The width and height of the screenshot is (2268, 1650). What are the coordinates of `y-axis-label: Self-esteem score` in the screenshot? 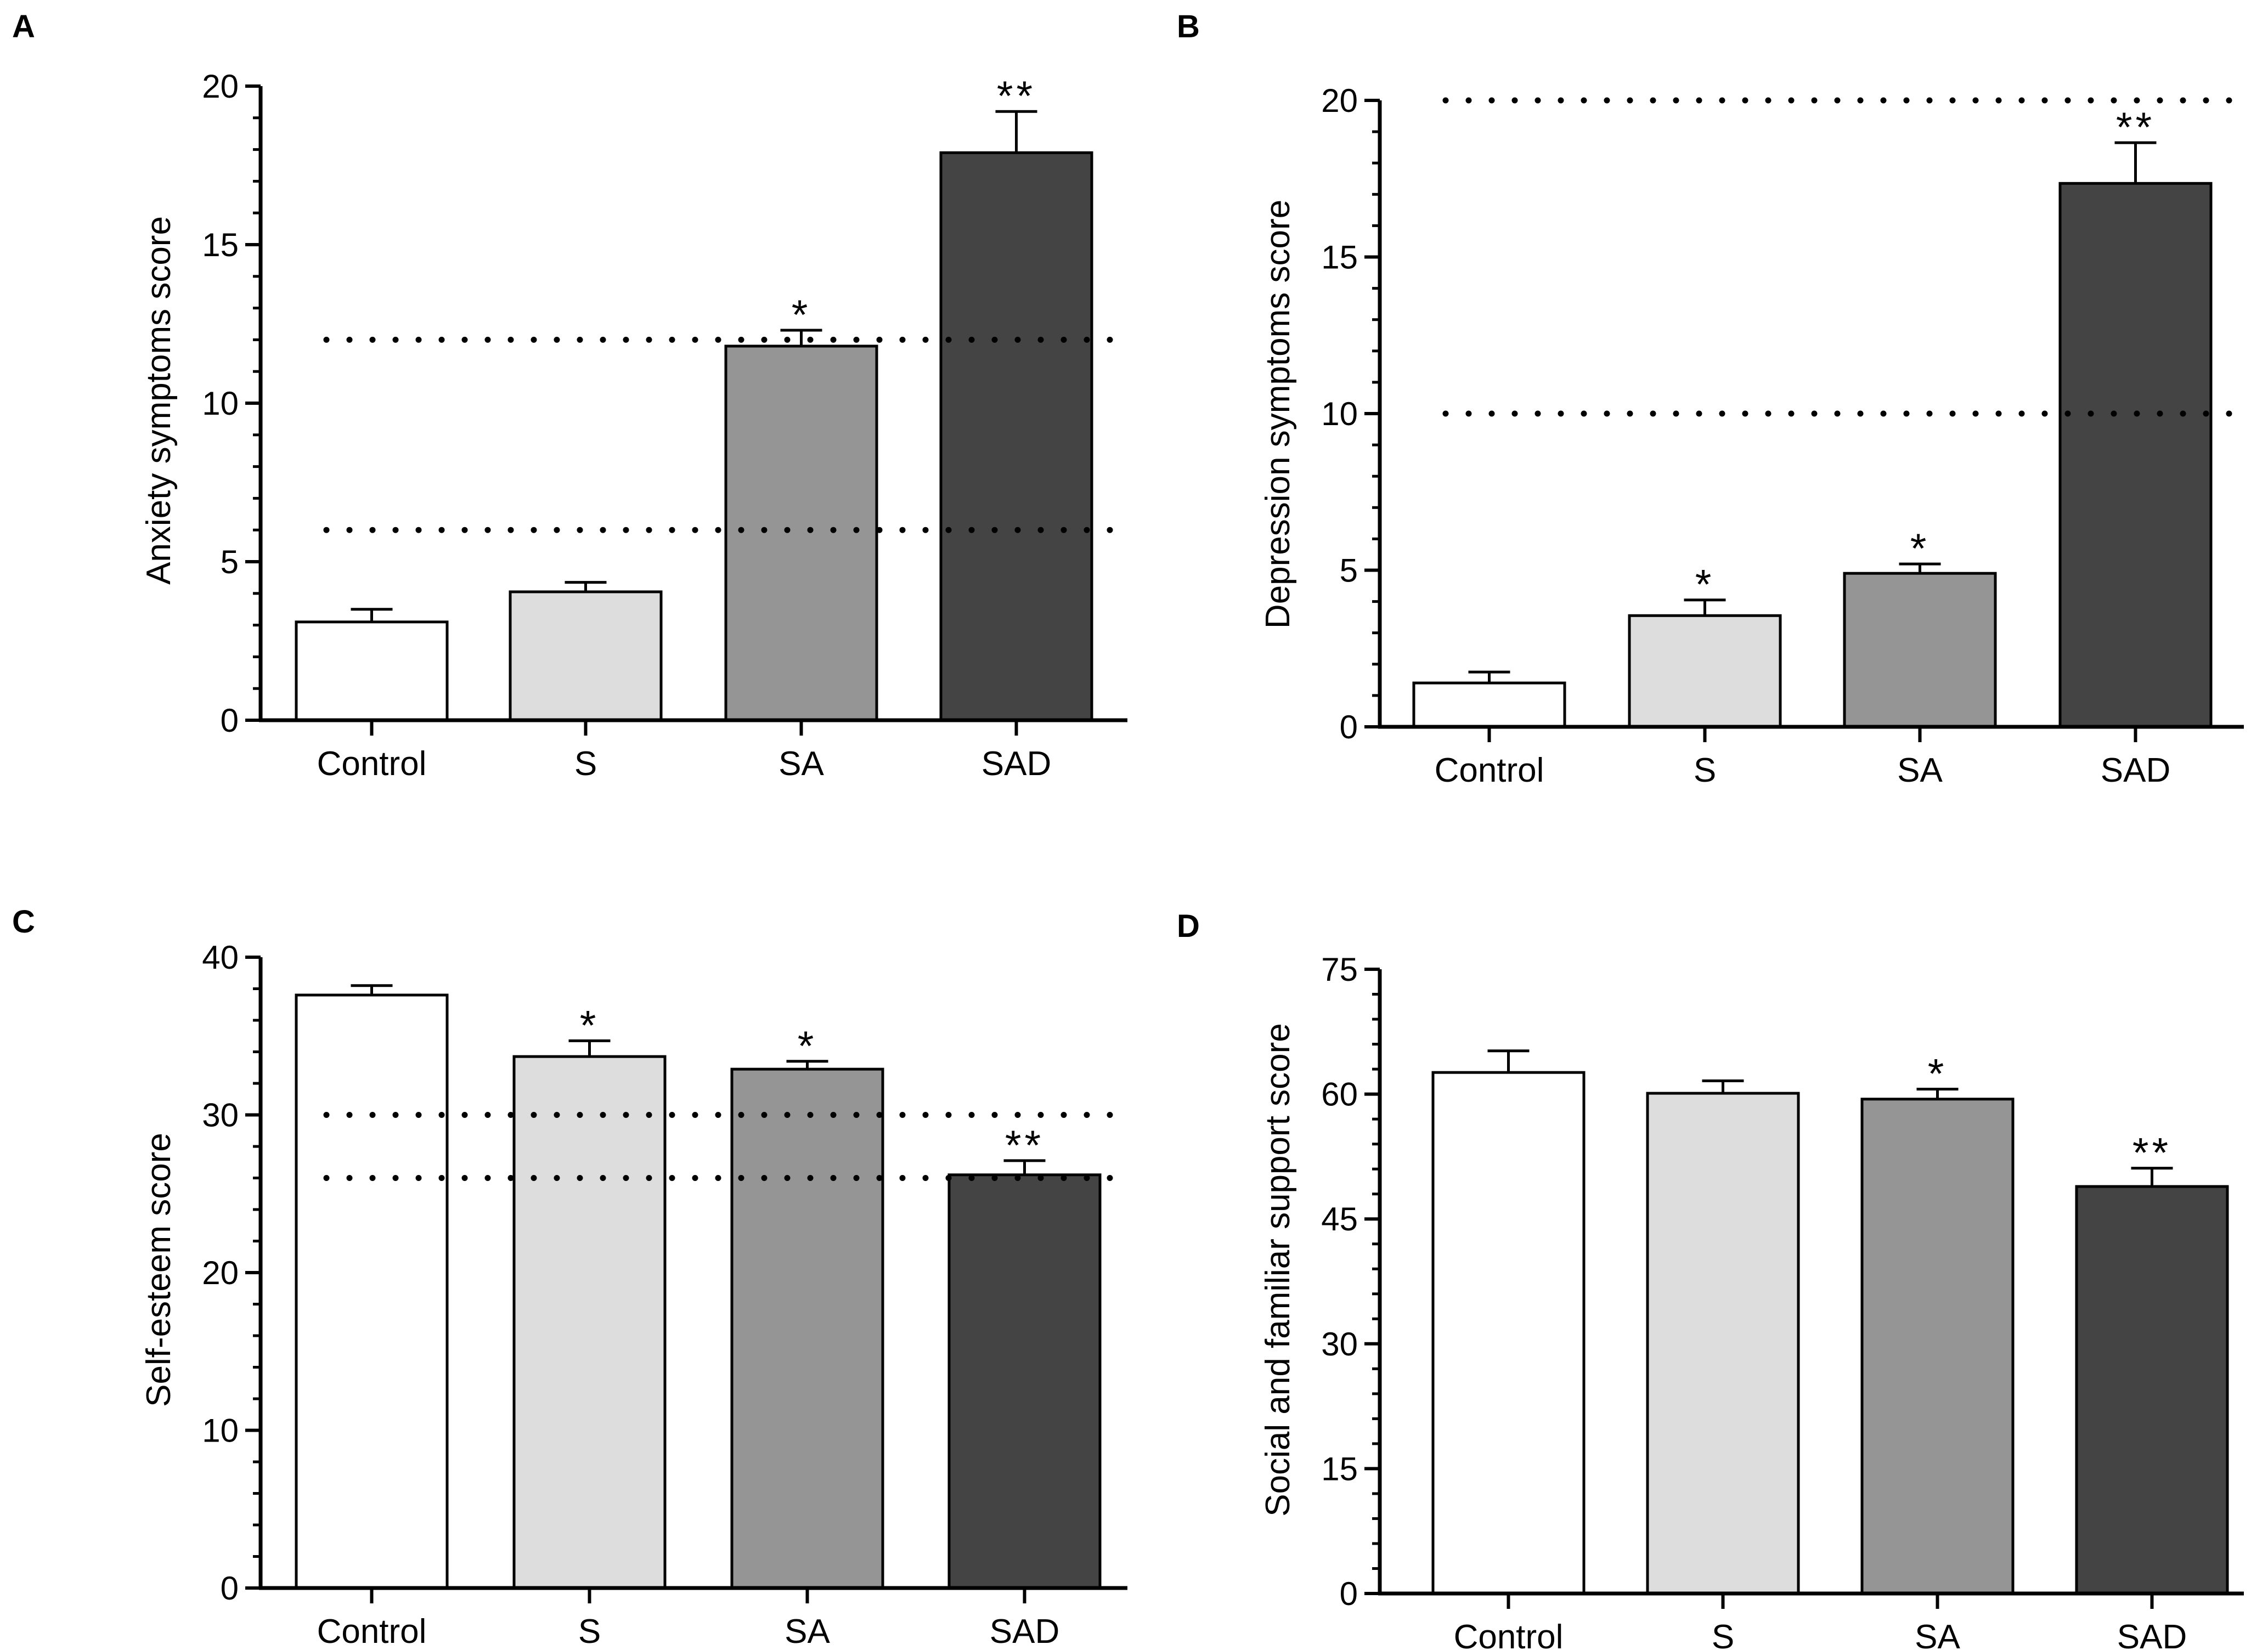 It's located at (159, 1270).